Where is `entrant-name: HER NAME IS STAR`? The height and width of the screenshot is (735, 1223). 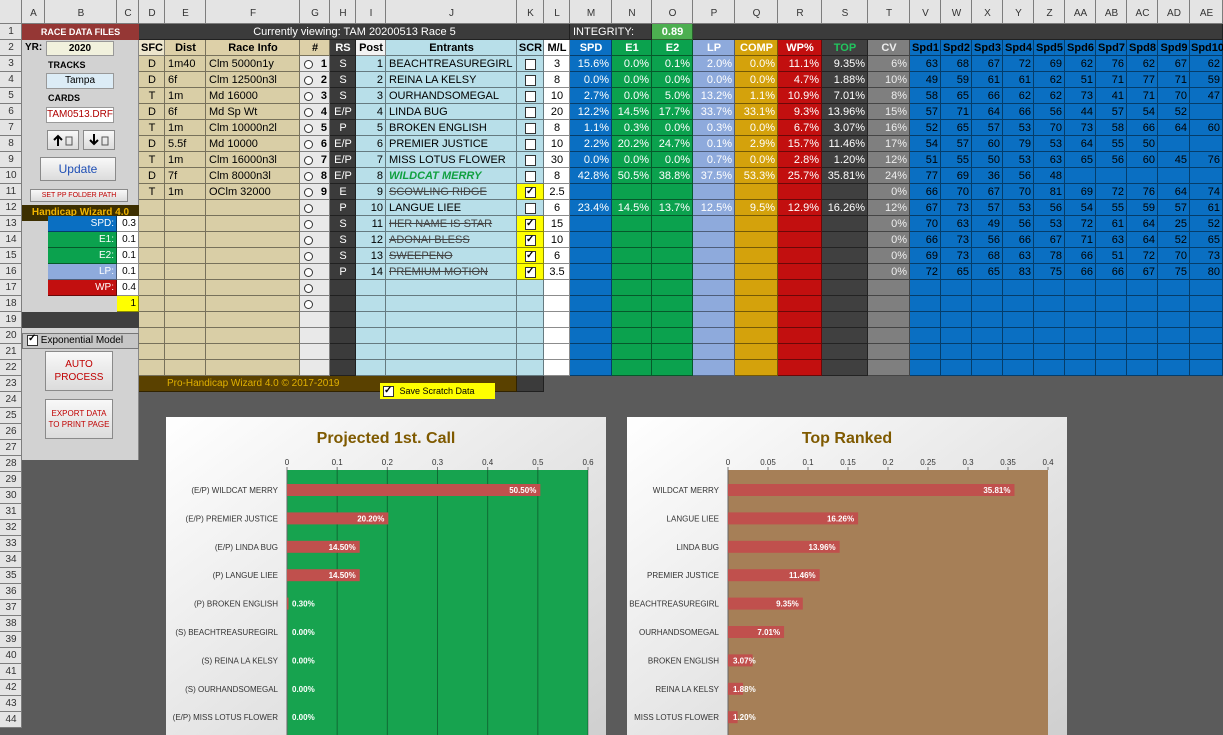
entrant-name: HER NAME IS STAR is located at coordinates (451, 224).